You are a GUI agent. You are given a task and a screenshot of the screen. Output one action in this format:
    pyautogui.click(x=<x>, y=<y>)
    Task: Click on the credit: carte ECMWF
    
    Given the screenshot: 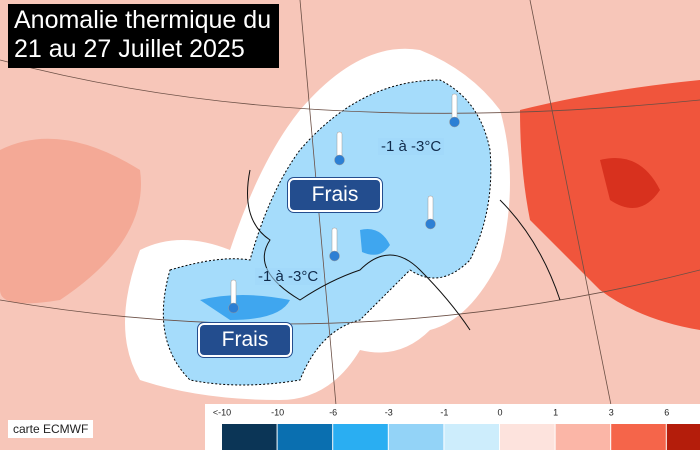 What is the action you would take?
    pyautogui.click(x=51, y=429)
    